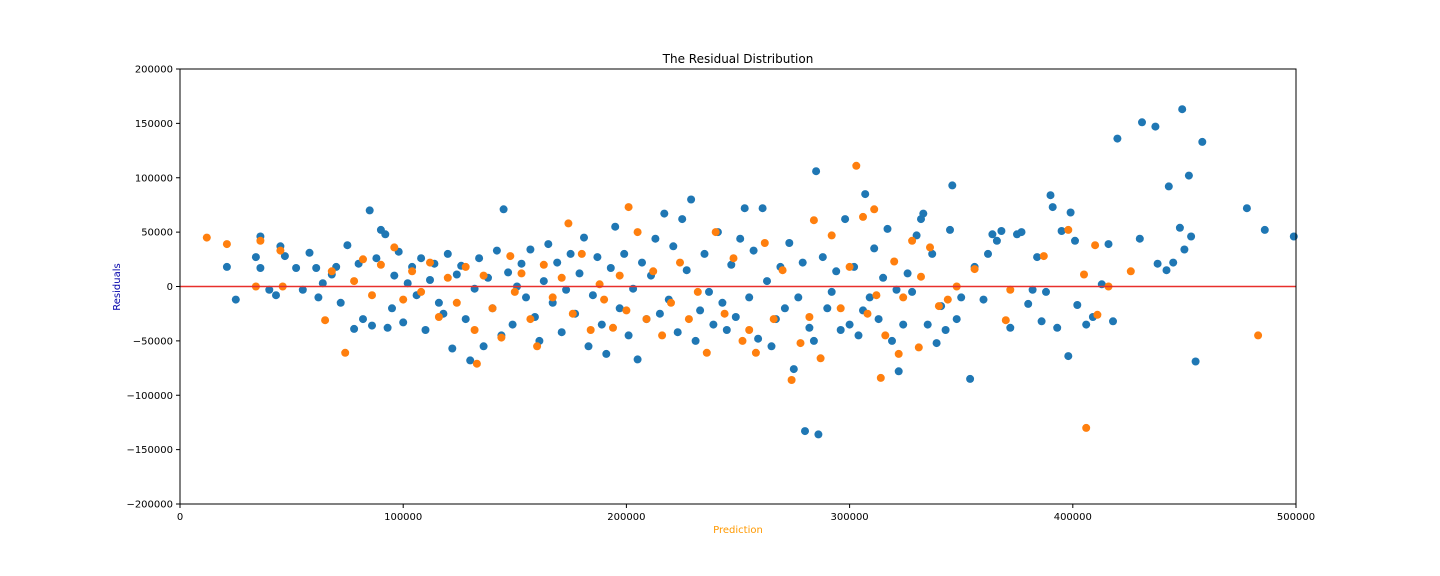  I want to click on y-tick-label: −100000, so click(149, 396).